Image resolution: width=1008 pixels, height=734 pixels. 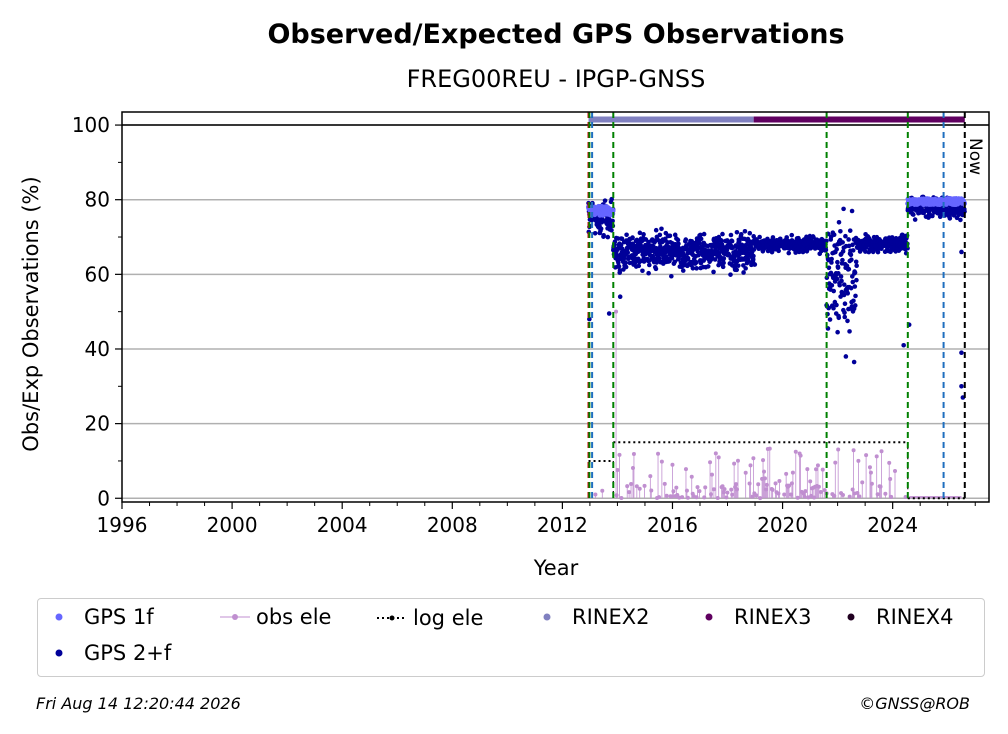 I want to click on chart-subtitle: FREG00REU - IPGP-GNSS, so click(x=556, y=79).